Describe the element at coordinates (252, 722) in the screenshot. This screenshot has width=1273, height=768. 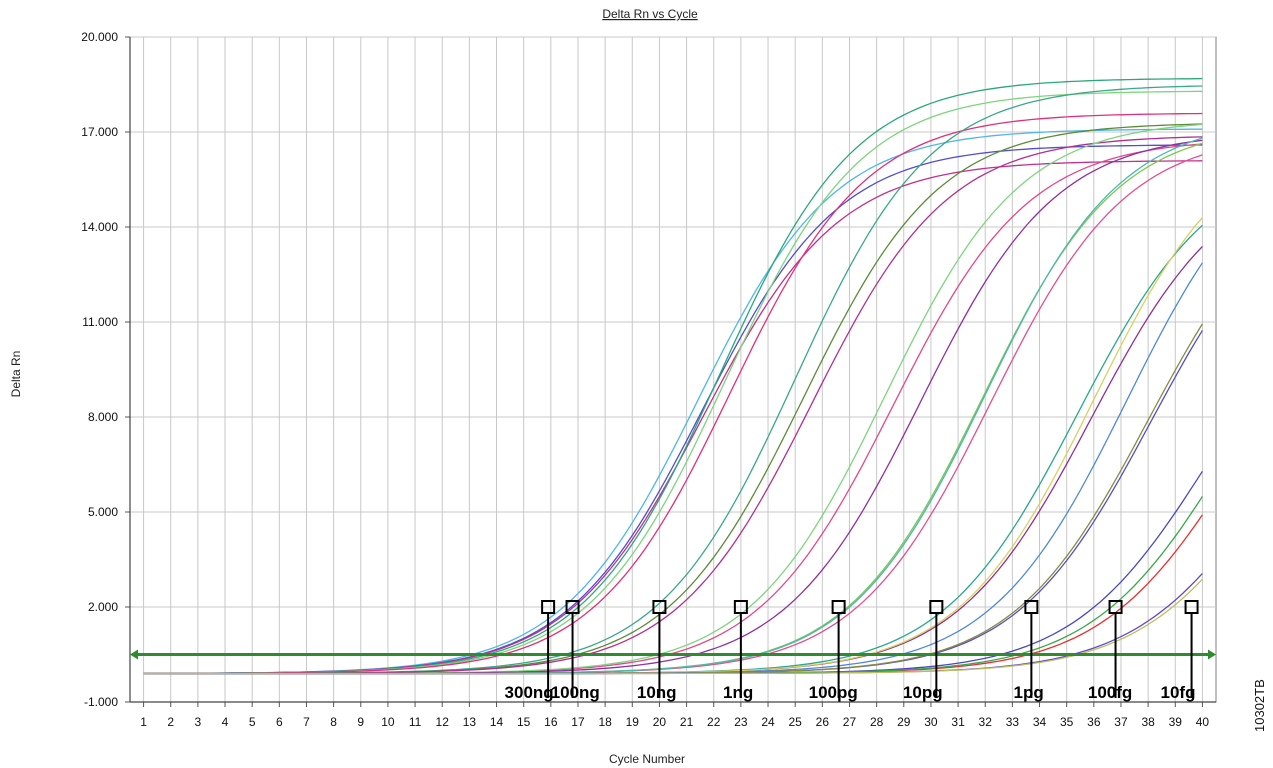
I see `x-tick-label: 5` at that location.